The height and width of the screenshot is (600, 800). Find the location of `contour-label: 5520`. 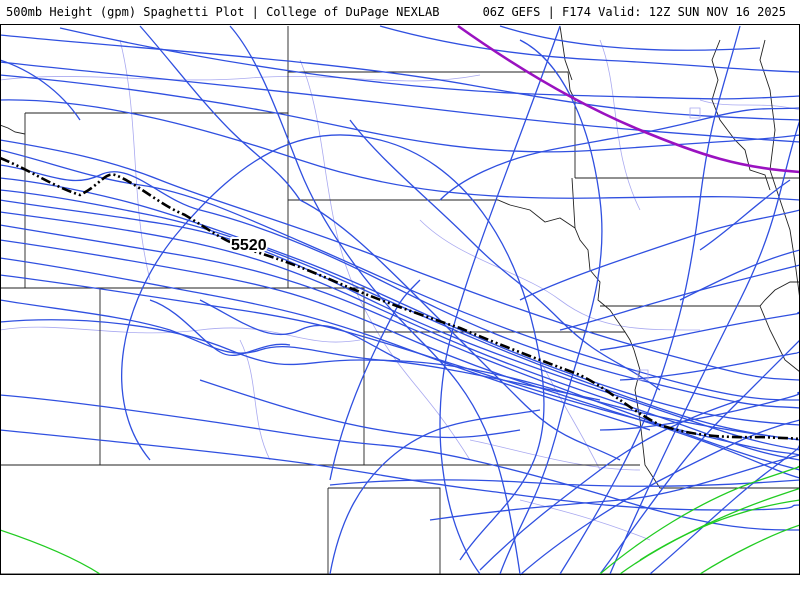

contour-label: 5520 is located at coordinates (249, 245).